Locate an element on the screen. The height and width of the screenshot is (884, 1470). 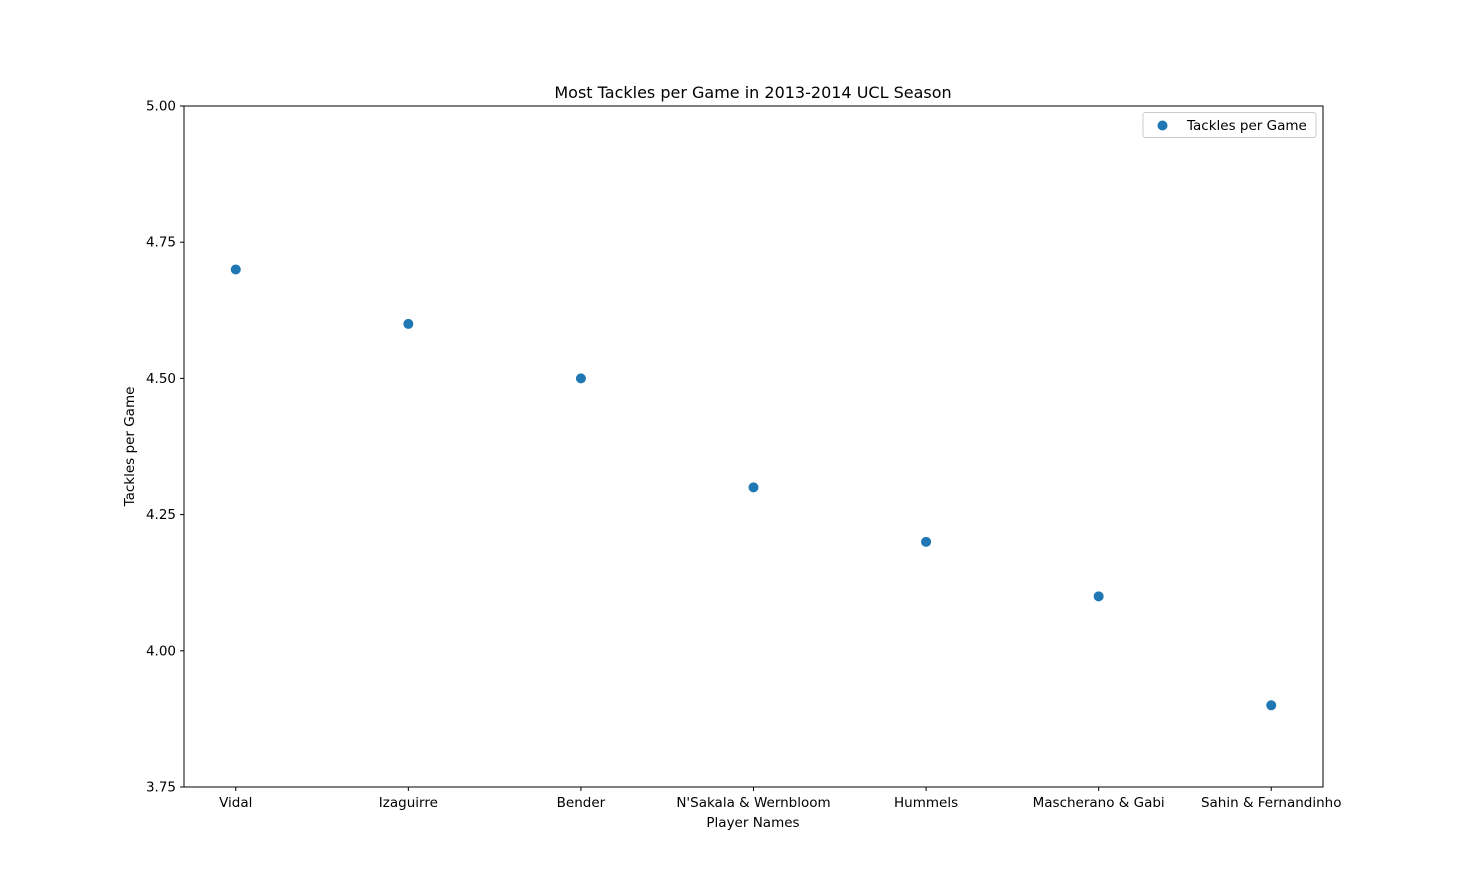
y-tick-label: 5.00 is located at coordinates (161, 107).